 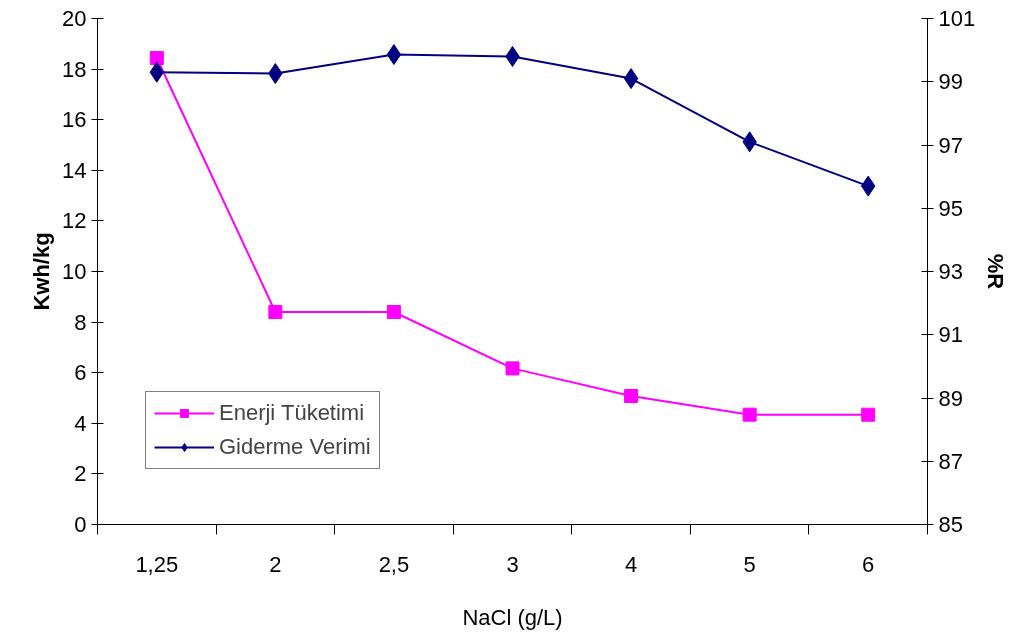 What do you see at coordinates (80, 423) in the screenshot?
I see `y-tick-label: 4` at bounding box center [80, 423].